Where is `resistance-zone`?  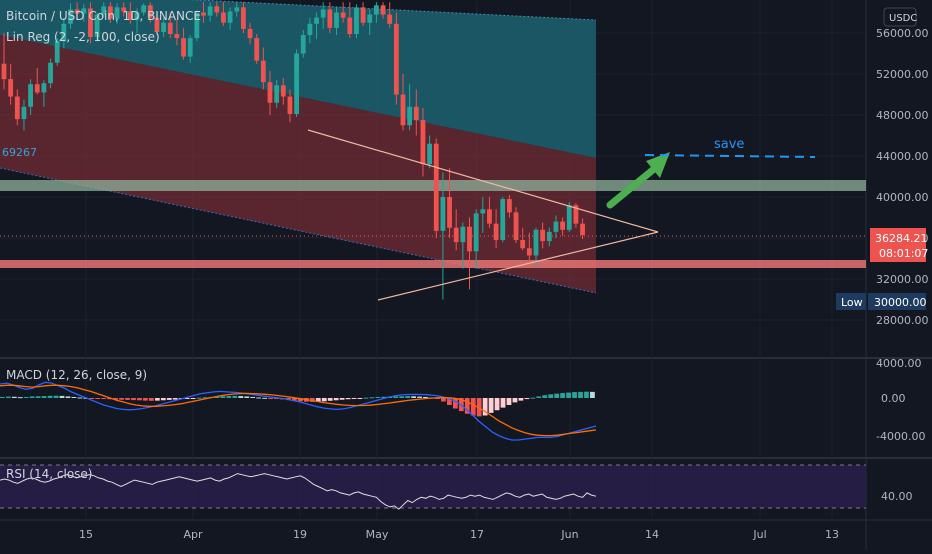 resistance-zone is located at coordinates (433, 185).